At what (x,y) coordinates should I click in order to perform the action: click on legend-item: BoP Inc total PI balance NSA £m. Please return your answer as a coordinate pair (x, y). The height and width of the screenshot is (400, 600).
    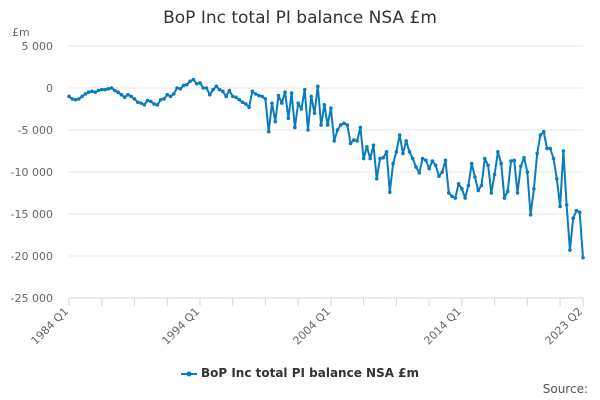
    Looking at the image, I should click on (300, 373).